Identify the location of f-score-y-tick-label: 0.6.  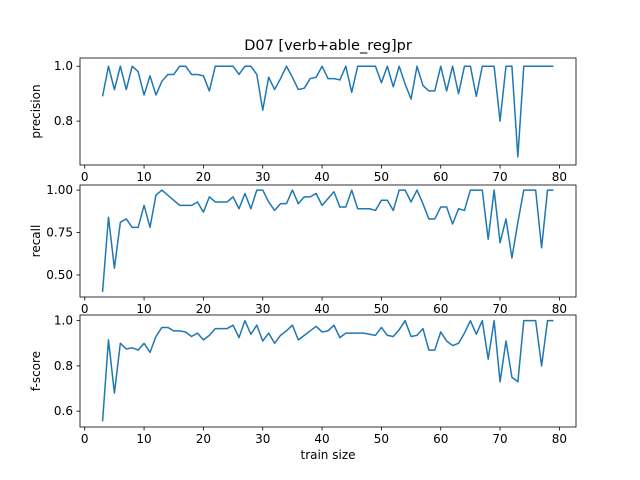
(63, 411).